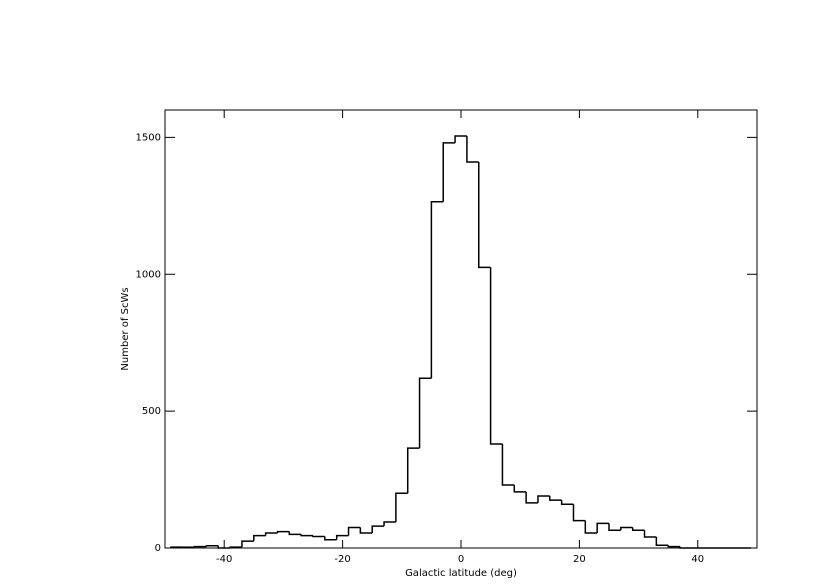 This screenshot has width=830, height=587. What do you see at coordinates (697, 559) in the screenshot?
I see `x-tick-label: 40` at bounding box center [697, 559].